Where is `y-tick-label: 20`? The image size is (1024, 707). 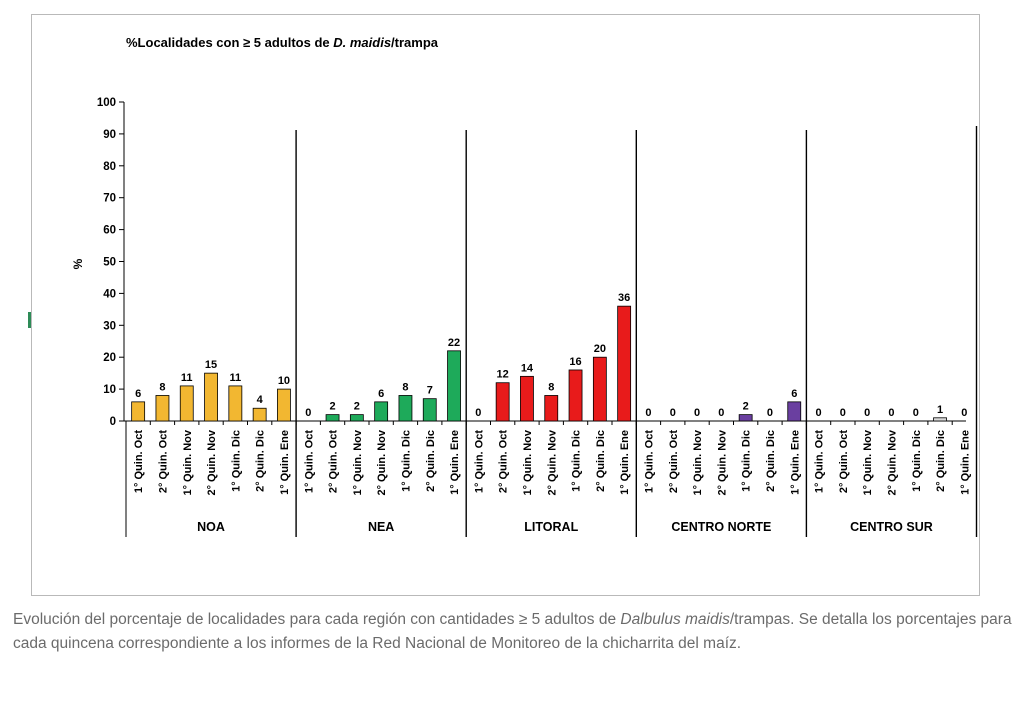 y-tick-label: 20 is located at coordinates (109, 358).